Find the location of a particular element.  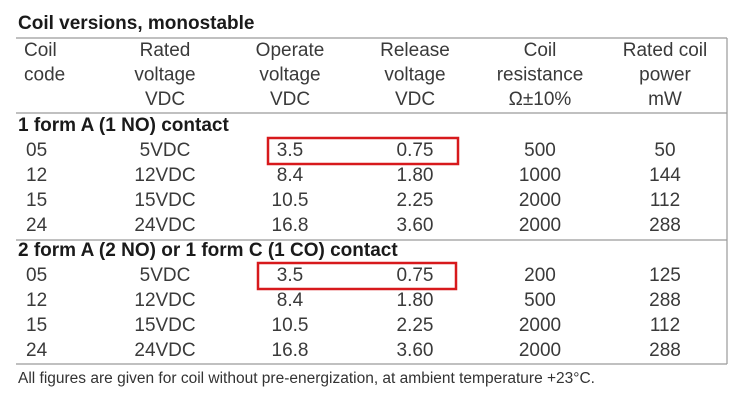

header-cell: resistance is located at coordinates (540, 75).